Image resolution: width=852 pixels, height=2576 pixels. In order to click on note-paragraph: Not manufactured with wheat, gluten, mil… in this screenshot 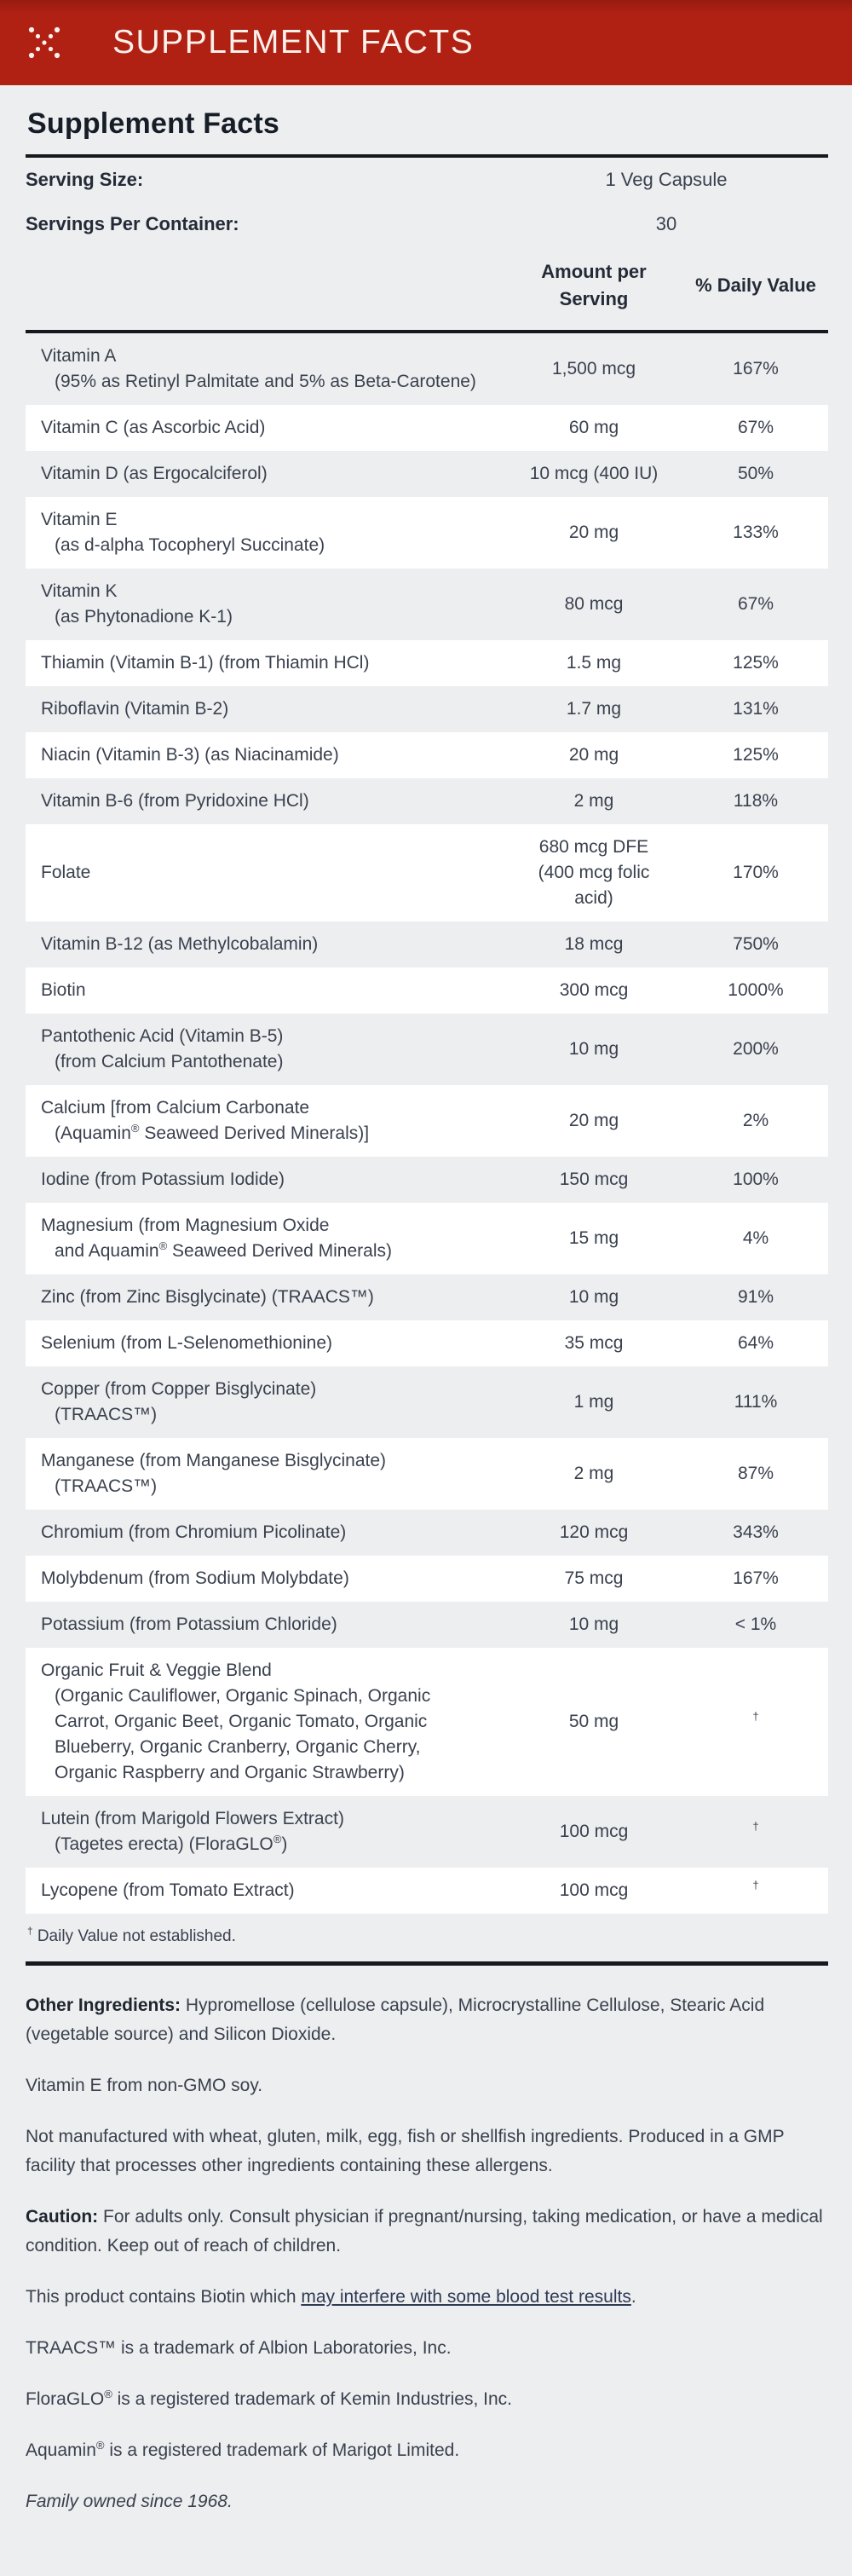, I will do `click(427, 2151)`.